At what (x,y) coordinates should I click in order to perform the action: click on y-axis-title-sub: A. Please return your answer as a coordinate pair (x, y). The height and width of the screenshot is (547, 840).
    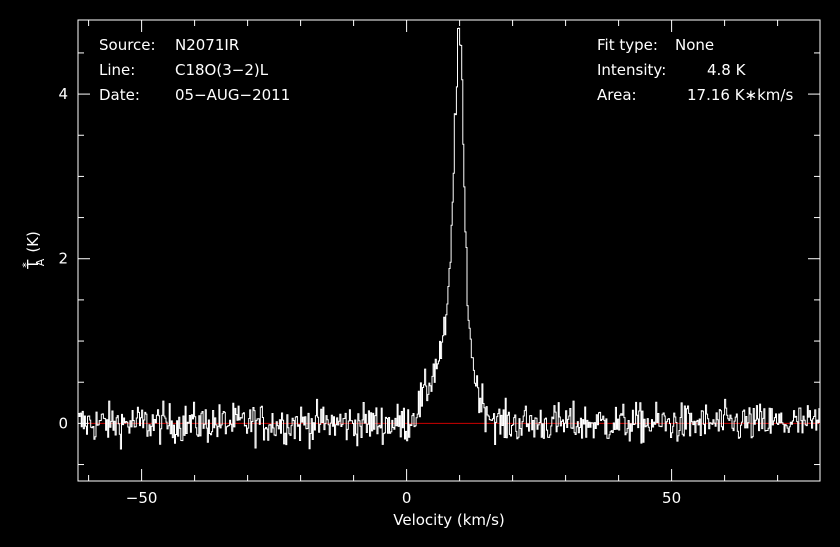
    Looking at the image, I should click on (40, 262).